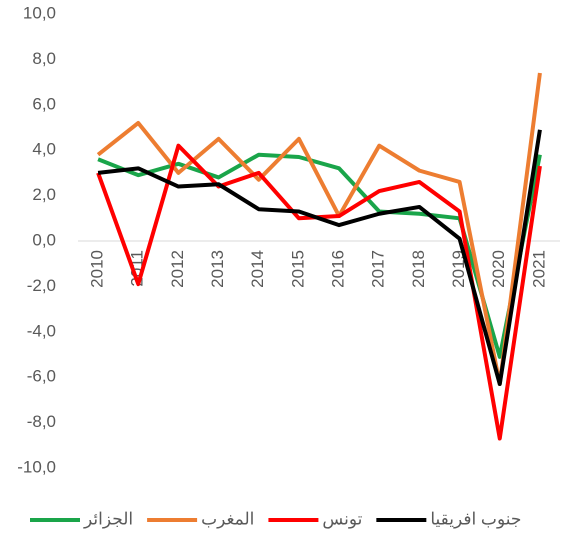  Describe the element at coordinates (41, 330) in the screenshot. I see `y-tick-label: -4,0` at that location.